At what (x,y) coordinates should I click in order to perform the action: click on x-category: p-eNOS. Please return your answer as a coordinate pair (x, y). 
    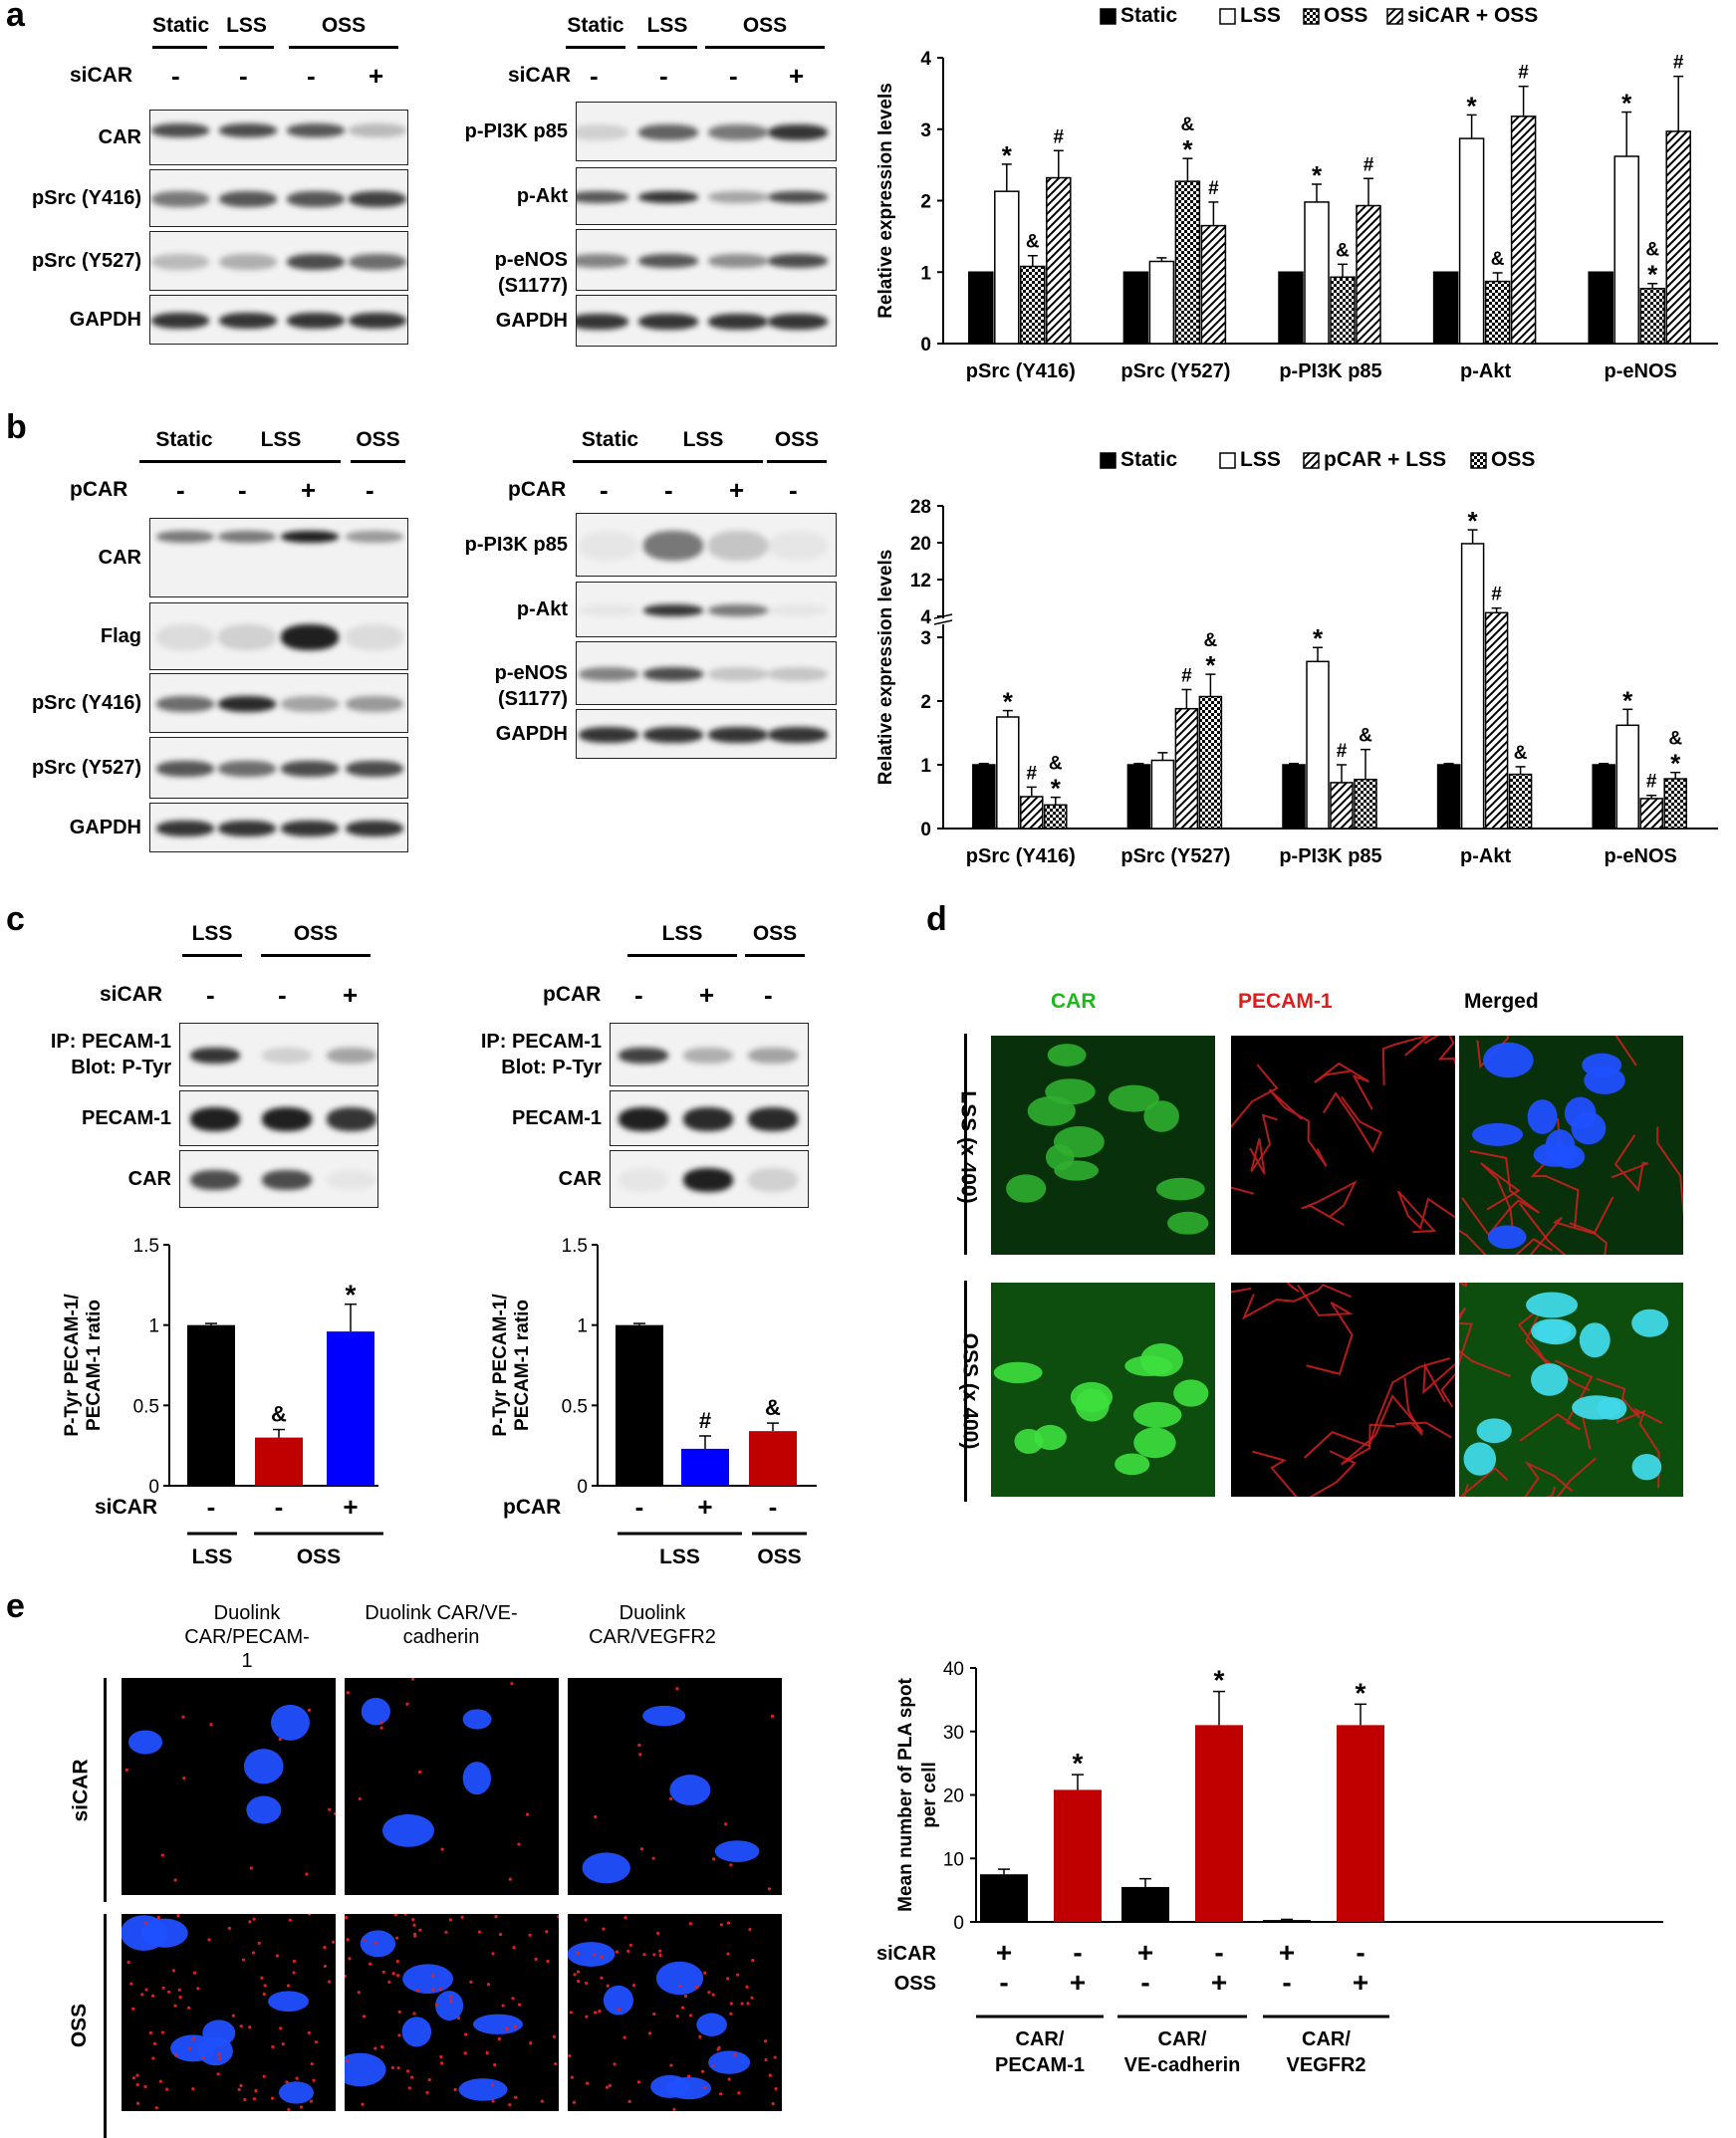
    Looking at the image, I should click on (1641, 856).